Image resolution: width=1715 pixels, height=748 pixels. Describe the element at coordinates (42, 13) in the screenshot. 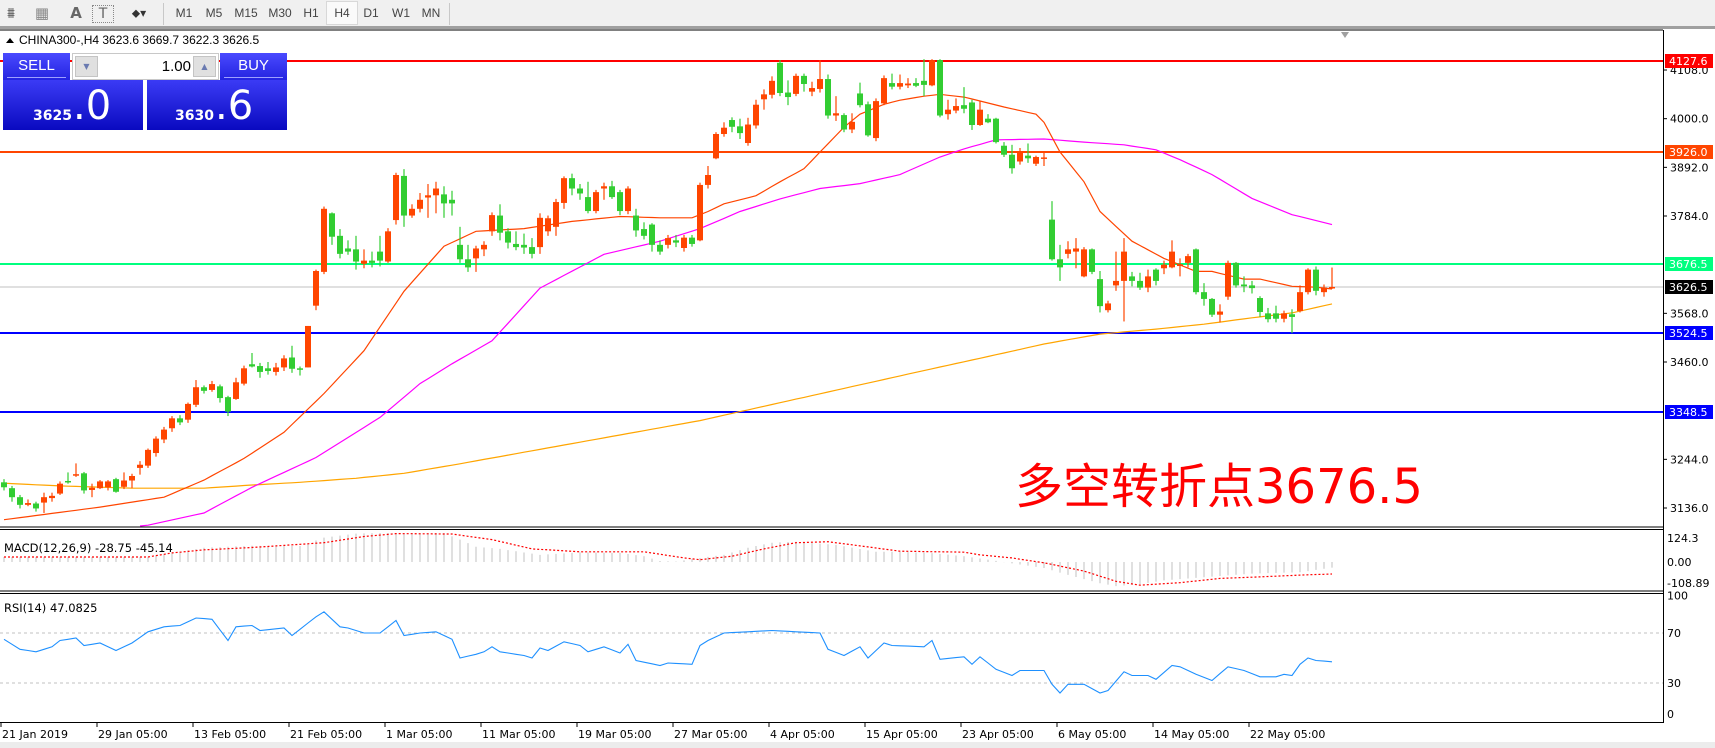

I see `grid-icon: ▦` at that location.